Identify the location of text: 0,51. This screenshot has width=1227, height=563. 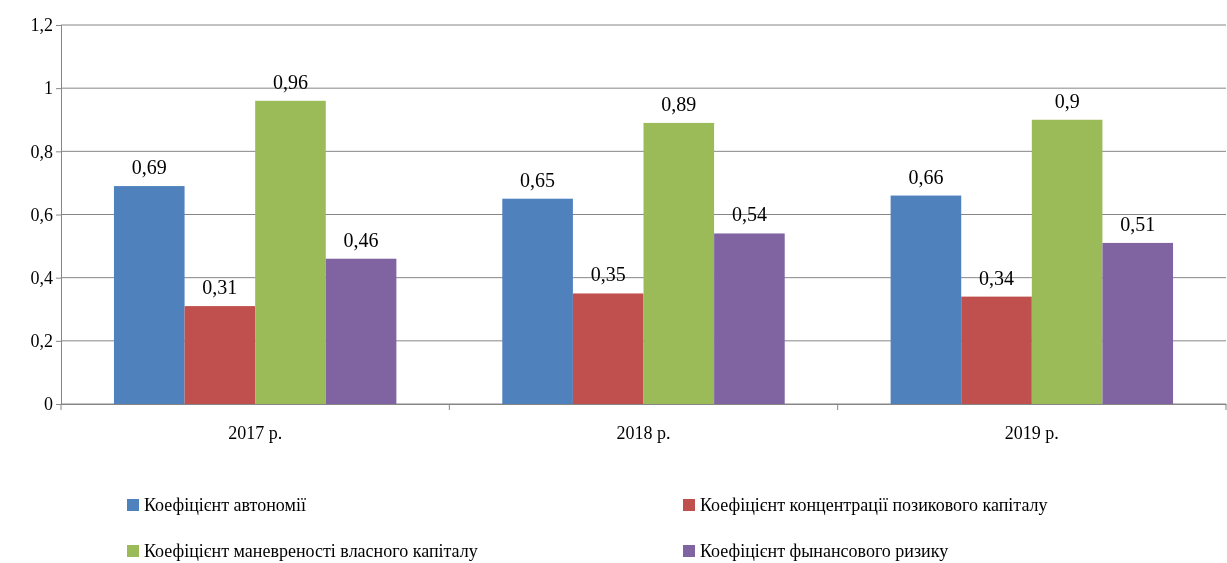
(1138, 223).